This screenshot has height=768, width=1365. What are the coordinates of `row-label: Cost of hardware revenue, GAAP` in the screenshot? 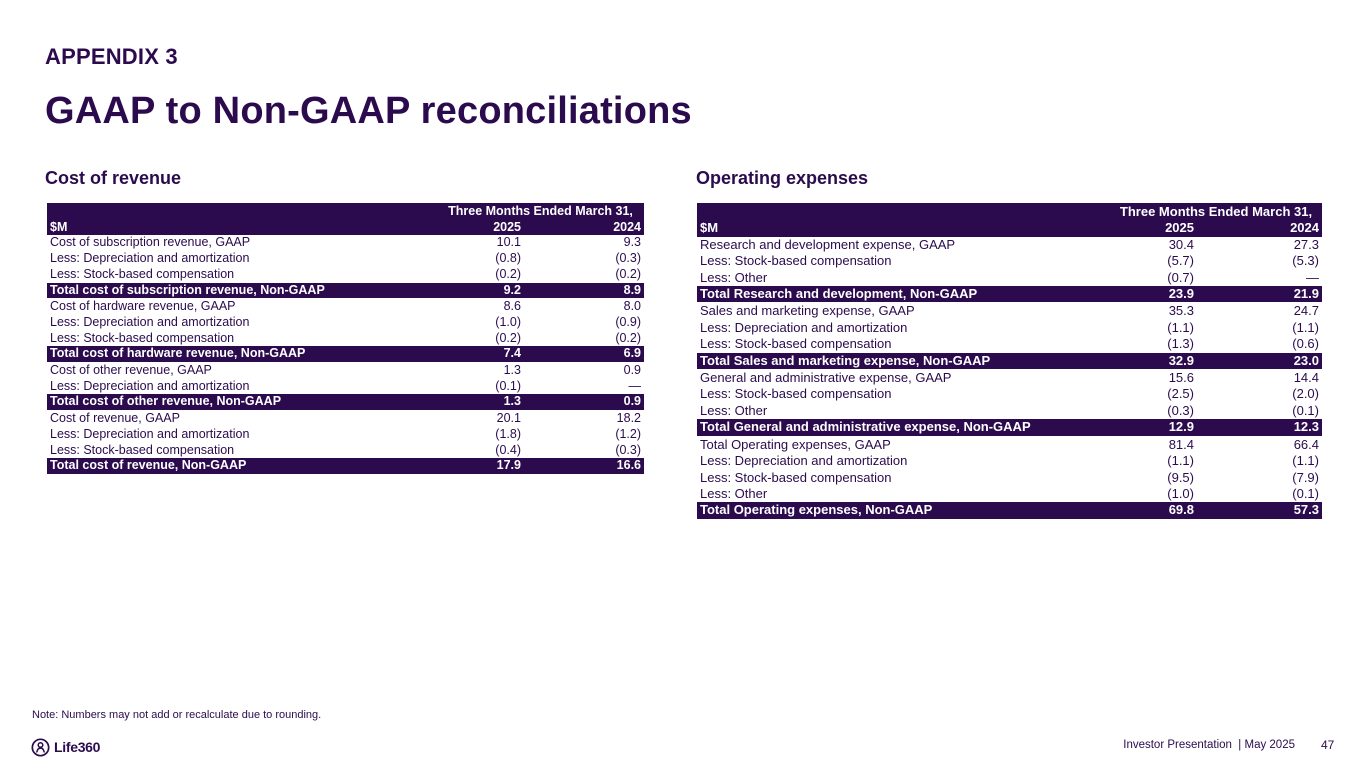 It's located at (143, 306).